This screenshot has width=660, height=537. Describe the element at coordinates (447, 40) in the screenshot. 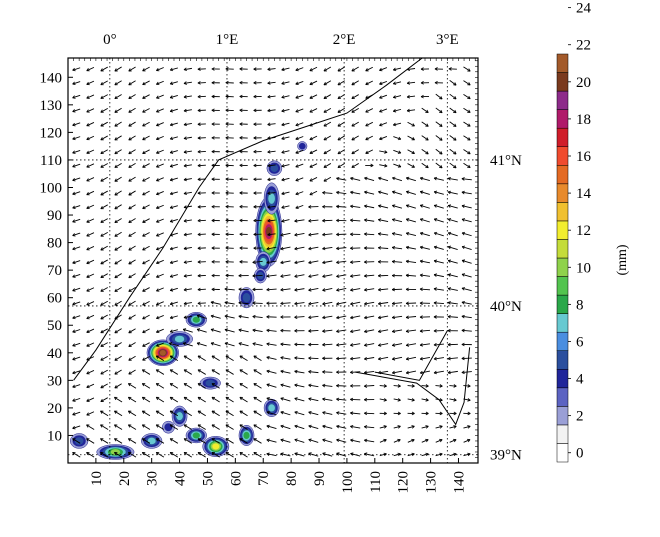

I see `lon-label: 3°E` at that location.